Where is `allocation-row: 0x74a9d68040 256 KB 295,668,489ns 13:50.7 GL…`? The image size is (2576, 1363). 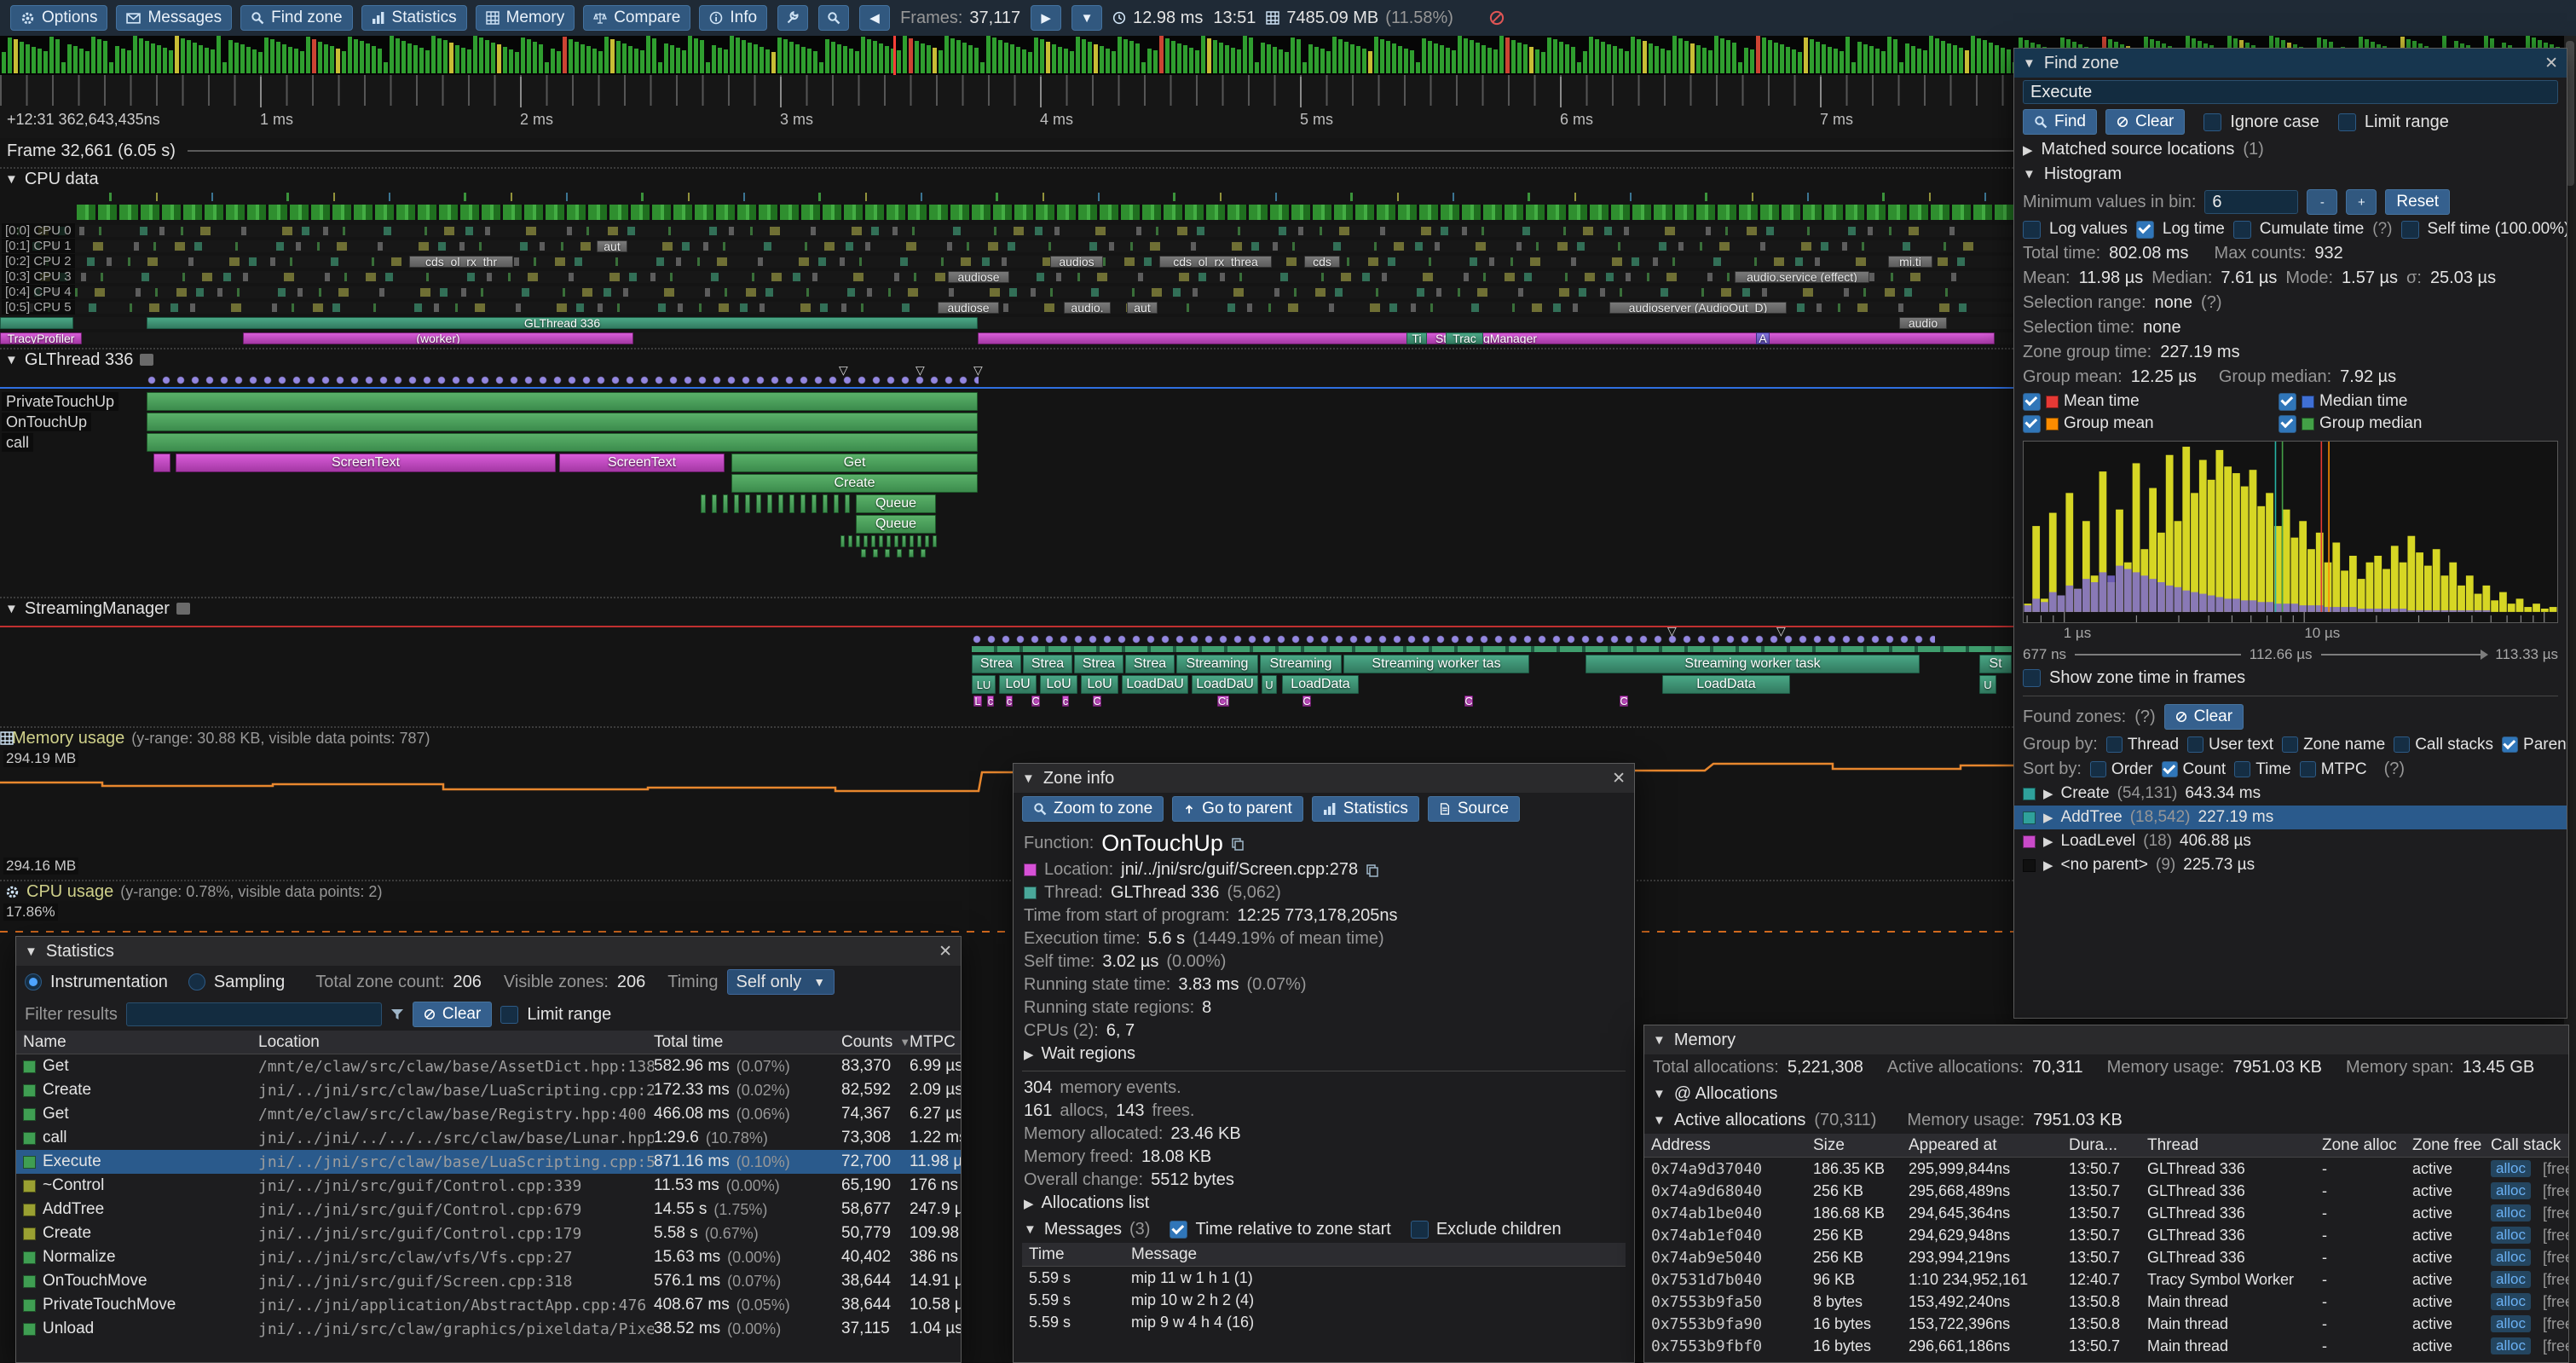 allocation-row: 0x74a9d68040 256 KB 295,668,489ns 13:50.7 GL… is located at coordinates (2106, 1191).